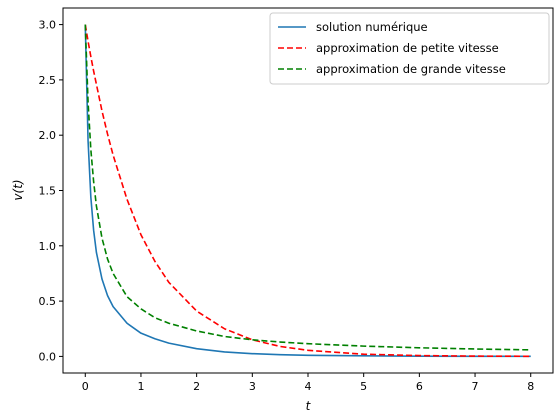  What do you see at coordinates (196, 386) in the screenshot?
I see `x-tick-label: 2` at bounding box center [196, 386].